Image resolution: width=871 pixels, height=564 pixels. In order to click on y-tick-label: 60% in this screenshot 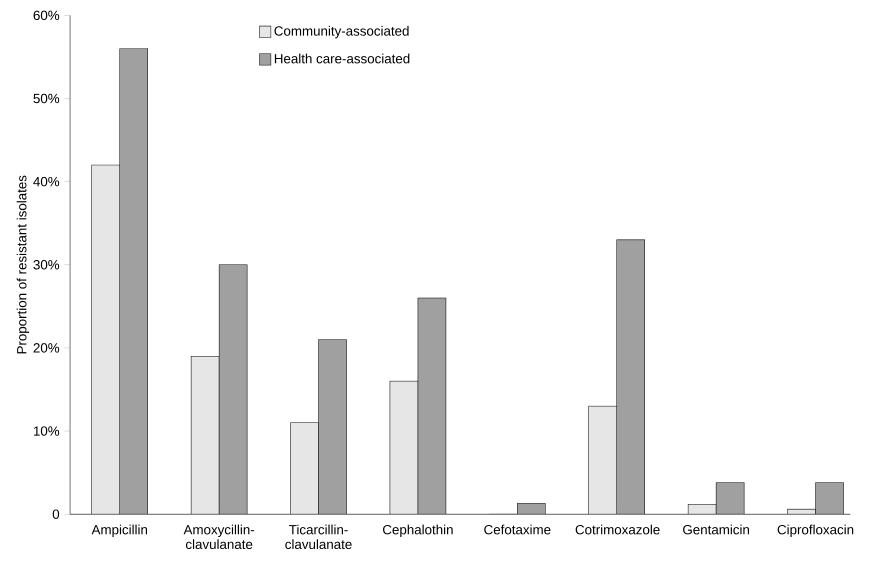, I will do `click(47, 15)`.